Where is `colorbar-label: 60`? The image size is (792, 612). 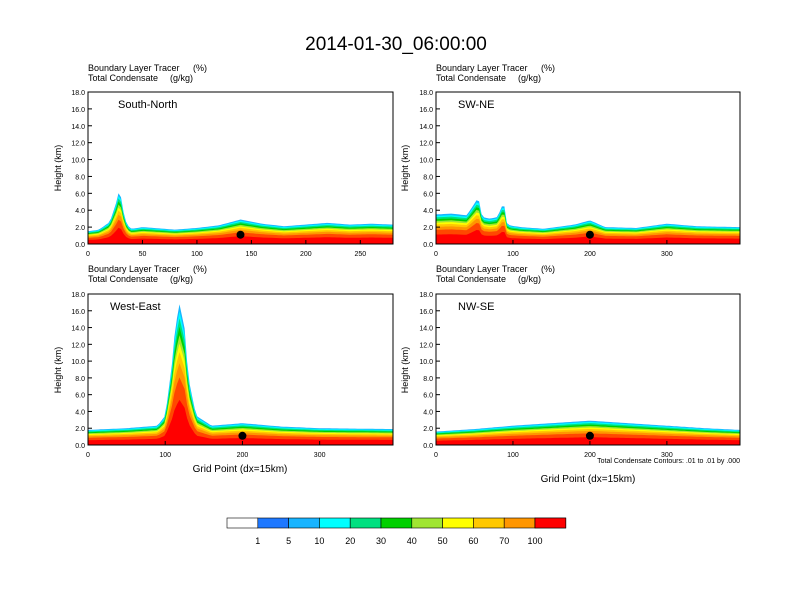
colorbar-label: 60 is located at coordinates (473, 541).